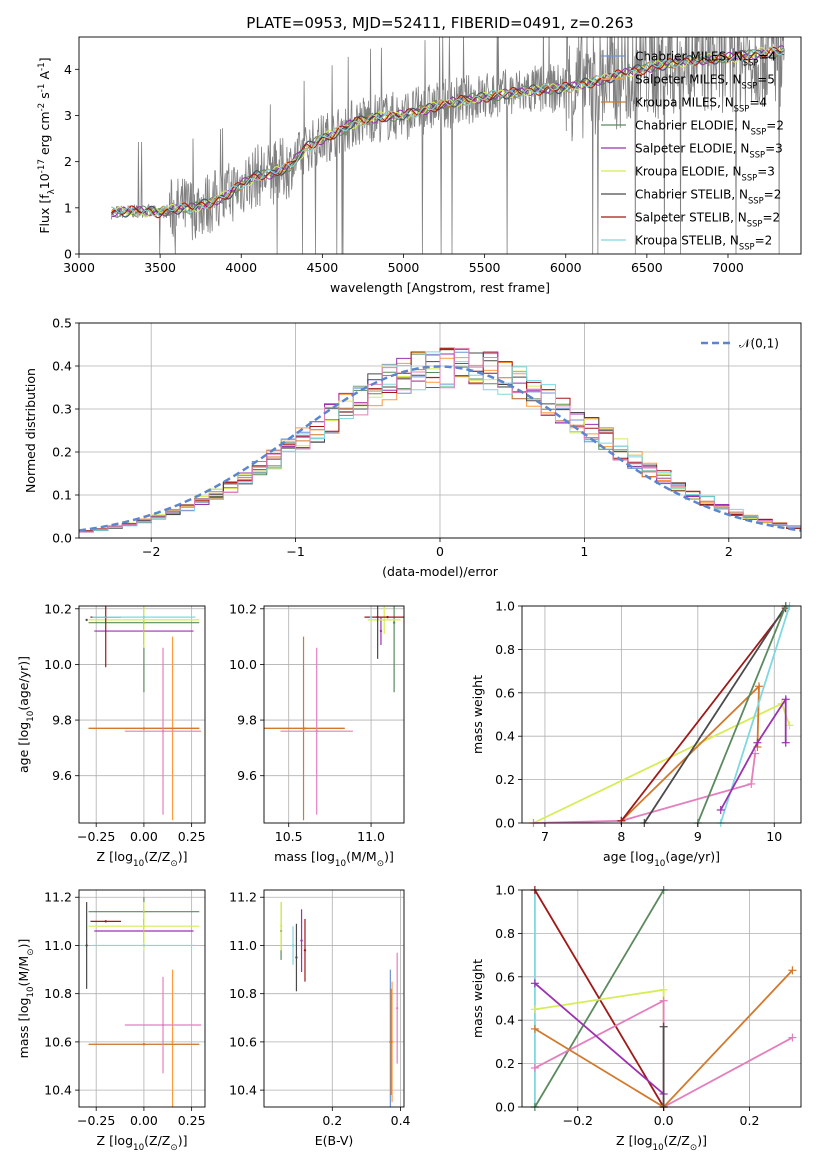 This screenshot has width=819, height=1170. I want to click on y-axis-label: age [log10(age/yr)], so click(26, 714).